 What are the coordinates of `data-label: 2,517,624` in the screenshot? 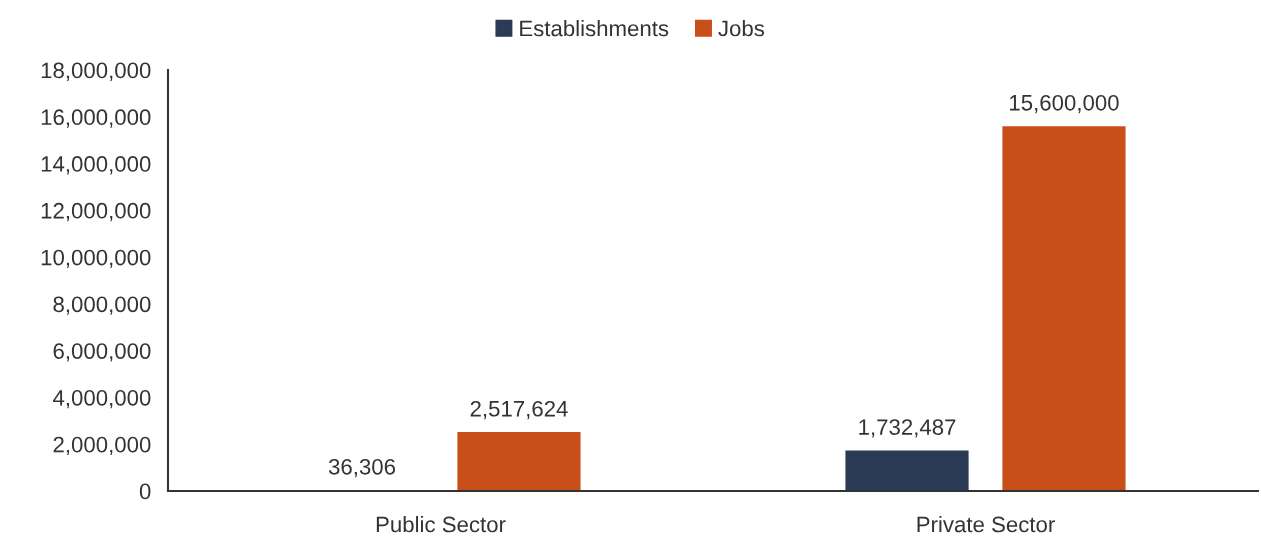 It's located at (519, 410).